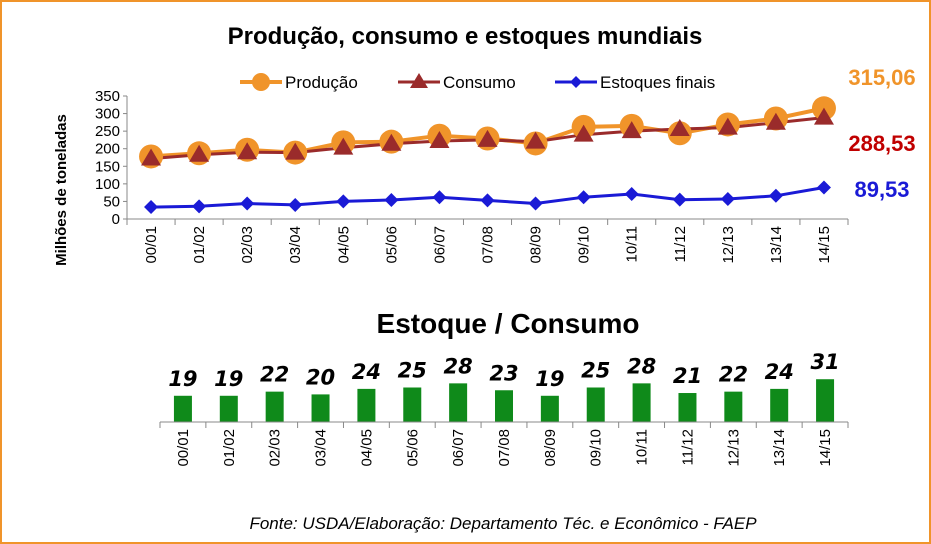 The width and height of the screenshot is (931, 544). What do you see at coordinates (504, 448) in the screenshot?
I see `bar-x-tick-label: 07/08` at bounding box center [504, 448].